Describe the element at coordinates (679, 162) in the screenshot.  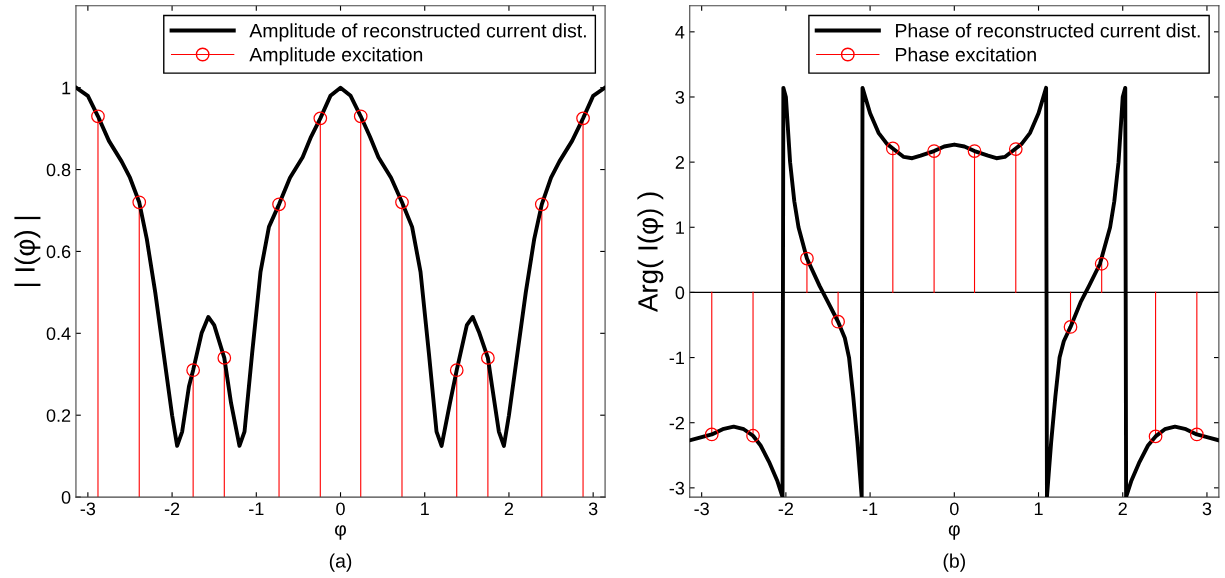
I see `y-tick-label: 2` at that location.